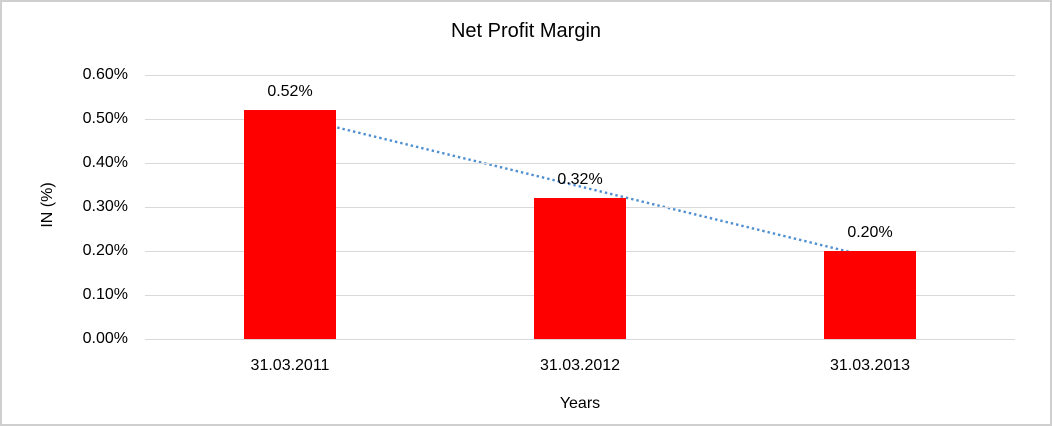 The image size is (1052, 426). I want to click on y-tick-label: 0.10%, so click(105, 294).